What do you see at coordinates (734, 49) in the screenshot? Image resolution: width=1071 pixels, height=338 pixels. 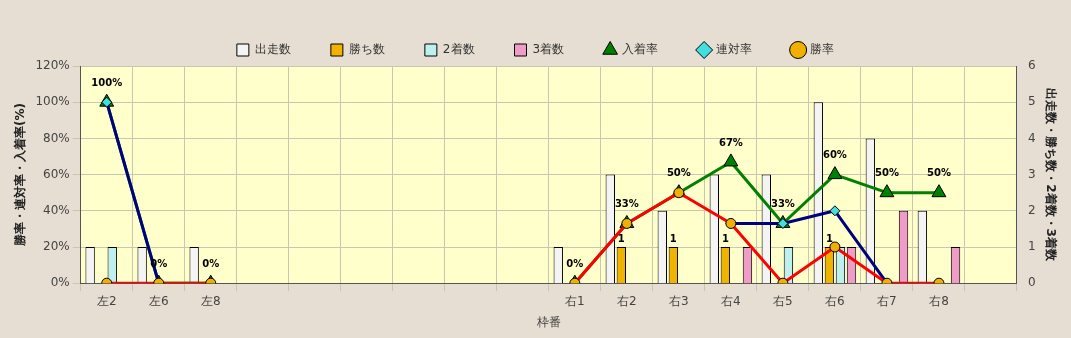 I see `legend-label: 連対率` at bounding box center [734, 49].